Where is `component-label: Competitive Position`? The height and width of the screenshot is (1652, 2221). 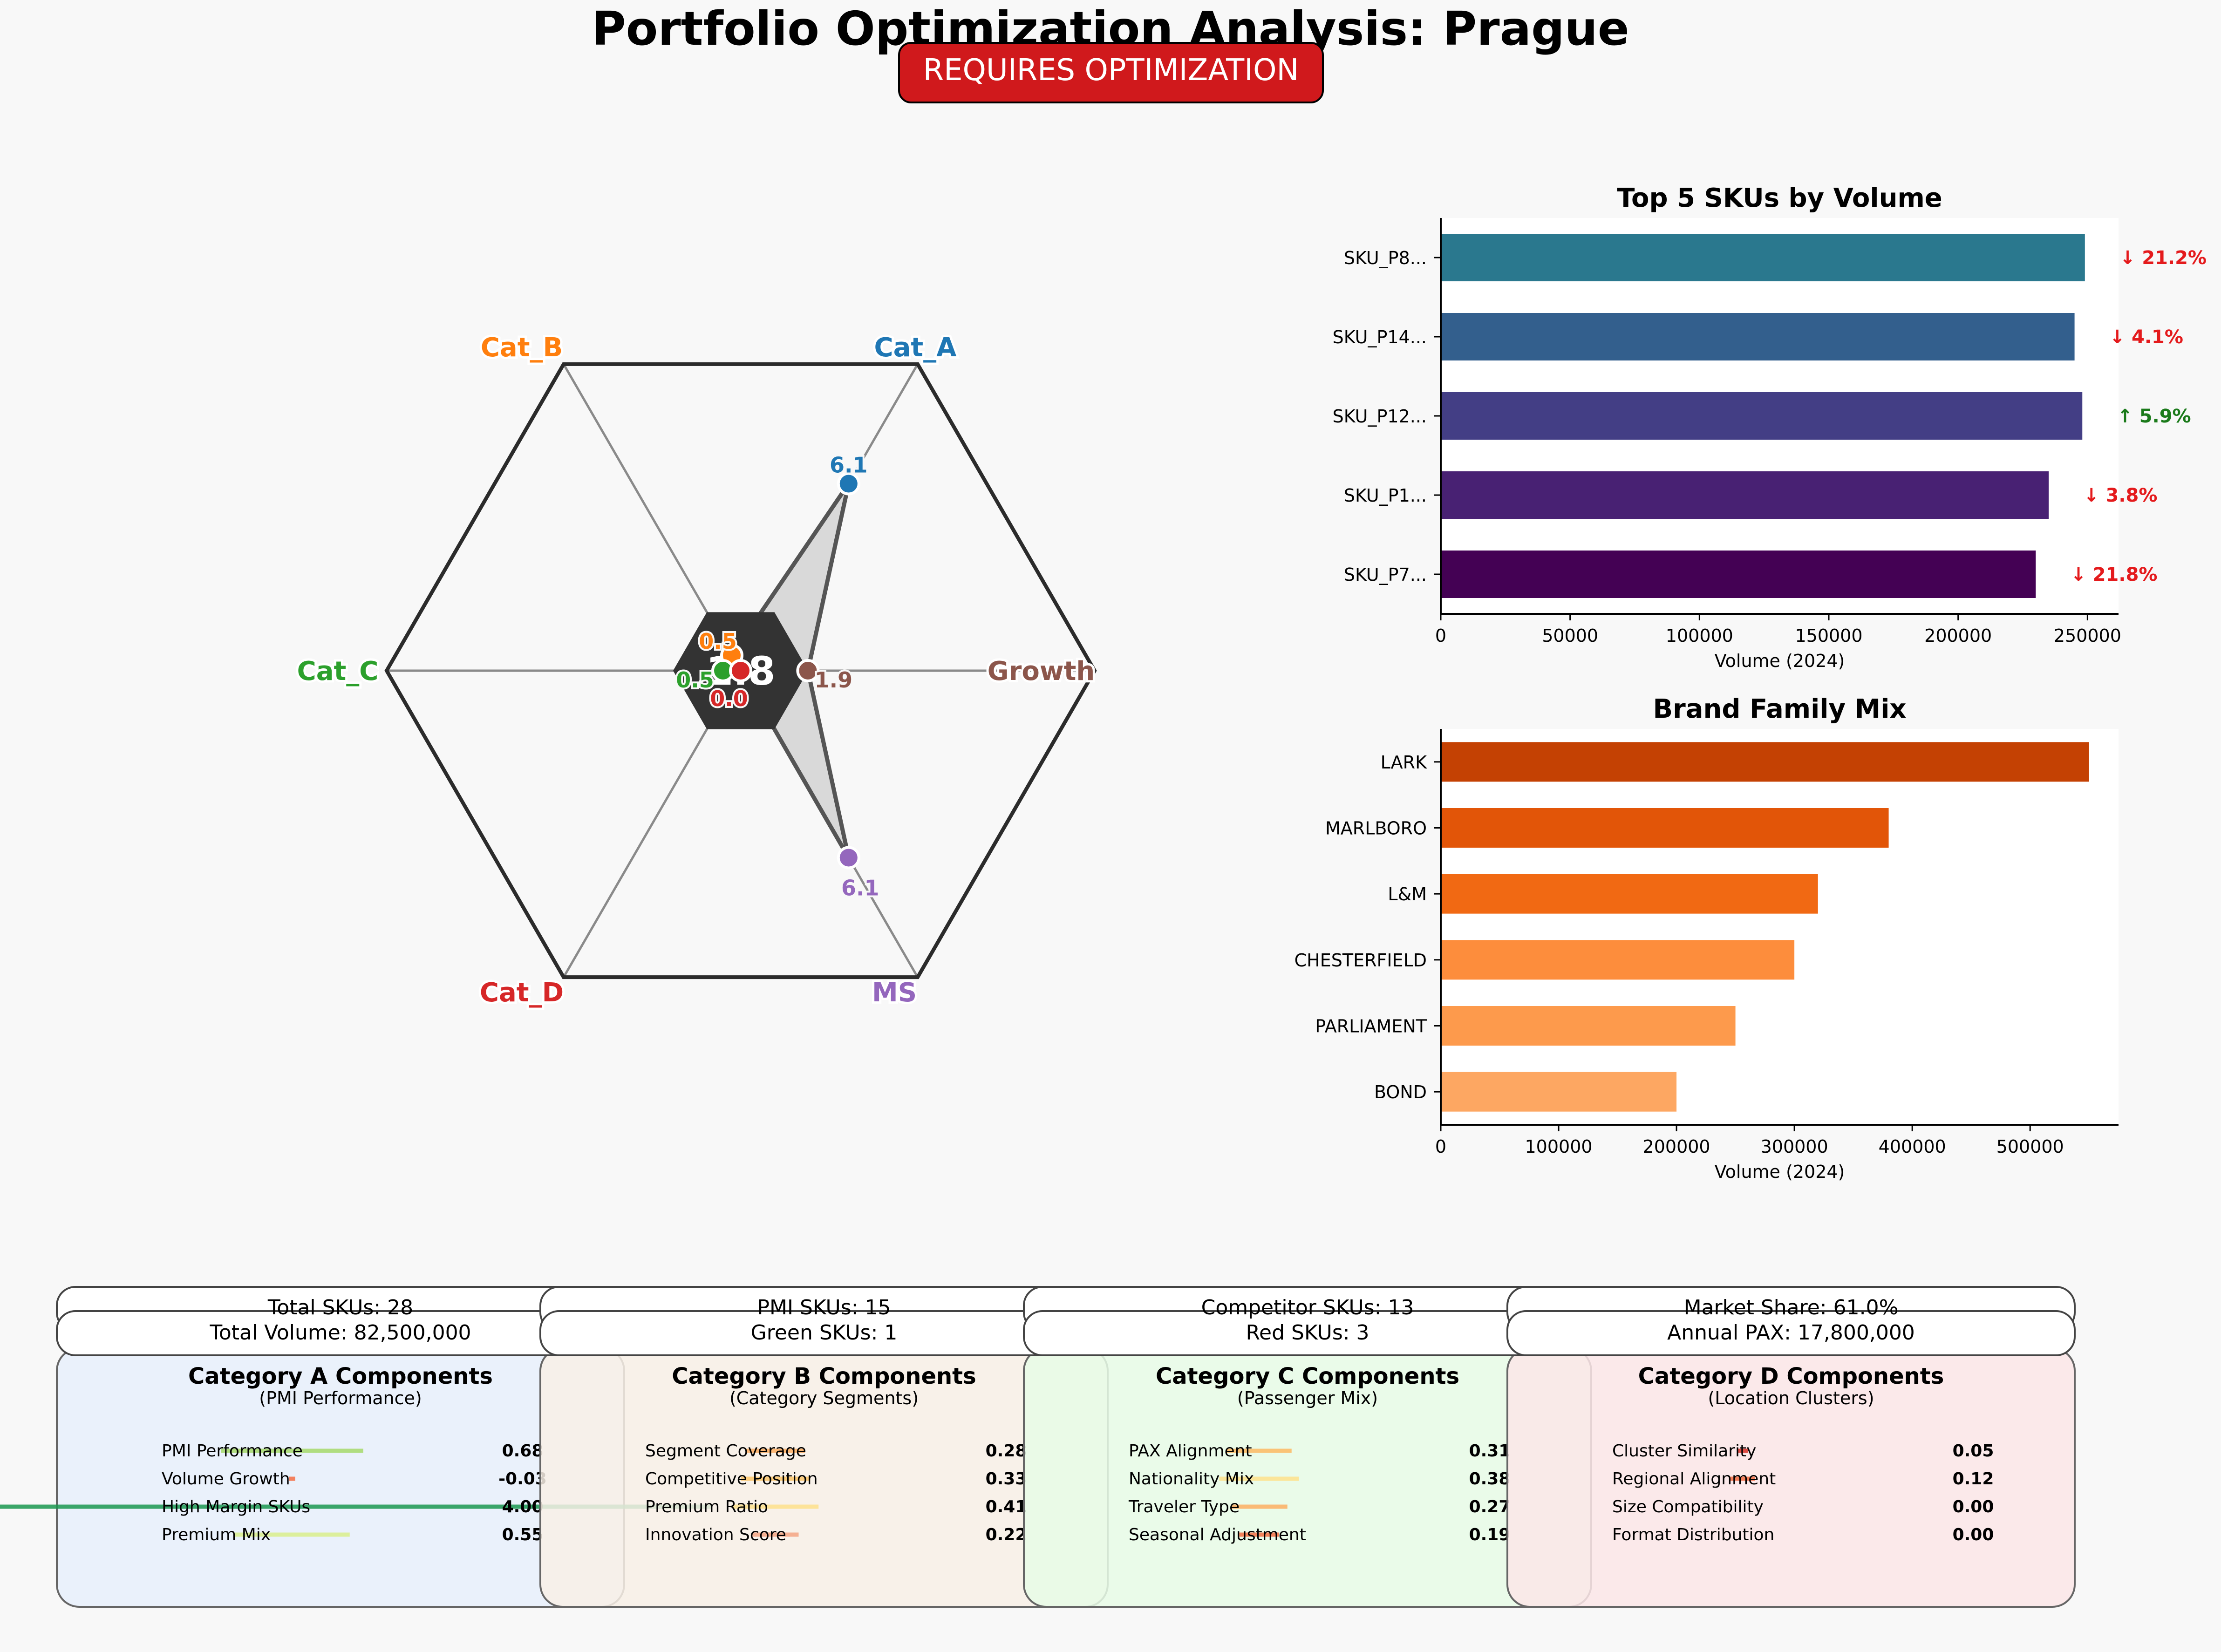 component-label: Competitive Position is located at coordinates (731, 1479).